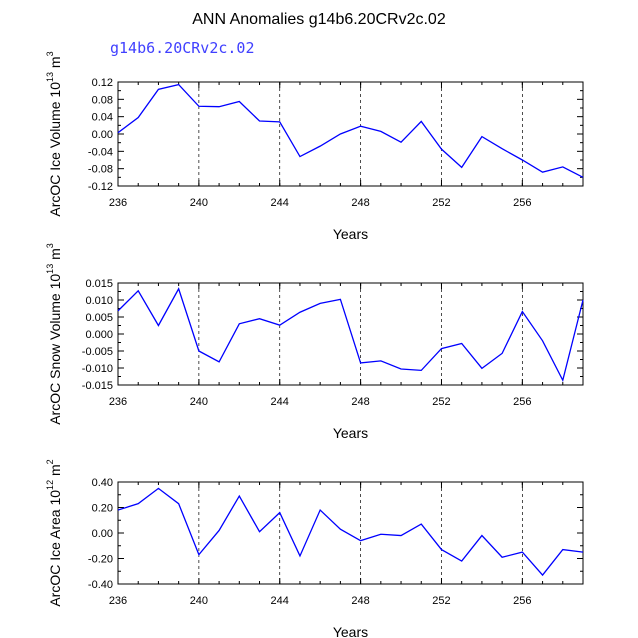 The height and width of the screenshot is (638, 638). What do you see at coordinates (99, 301) in the screenshot?
I see `y-tick-label: 0.010` at bounding box center [99, 301].